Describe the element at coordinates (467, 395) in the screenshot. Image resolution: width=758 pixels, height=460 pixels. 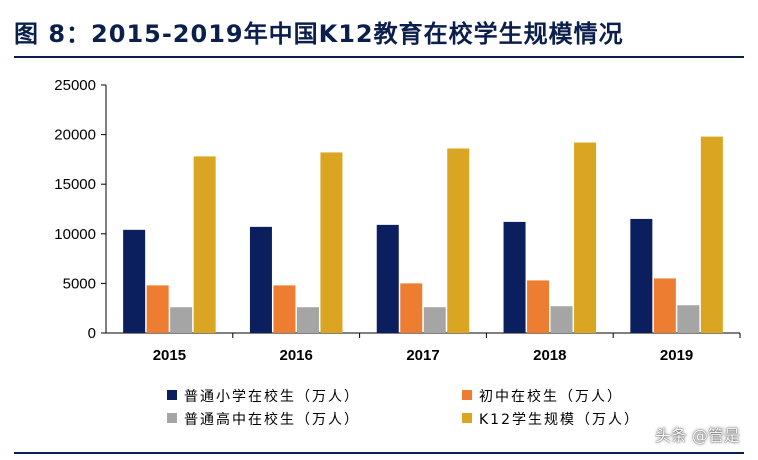
I see `legend-swatch-junior` at that location.